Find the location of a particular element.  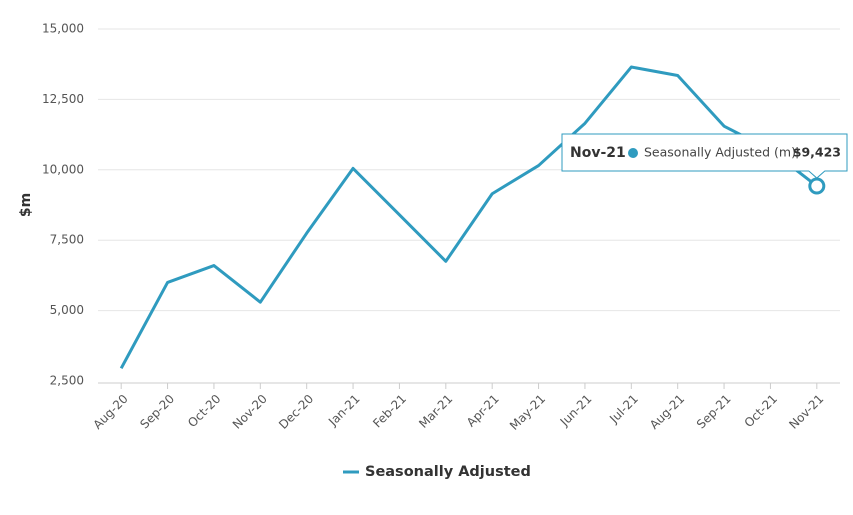

y-tick-label: 12,500 is located at coordinates (63, 99).